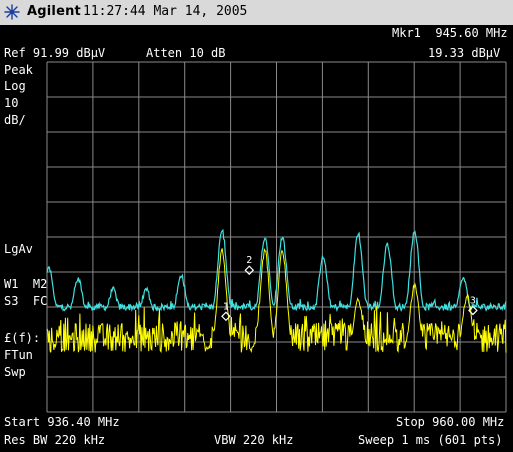 This screenshot has width=513, height=452. I want to click on reference-level: Ref 91.99 dBμV, so click(55, 53).